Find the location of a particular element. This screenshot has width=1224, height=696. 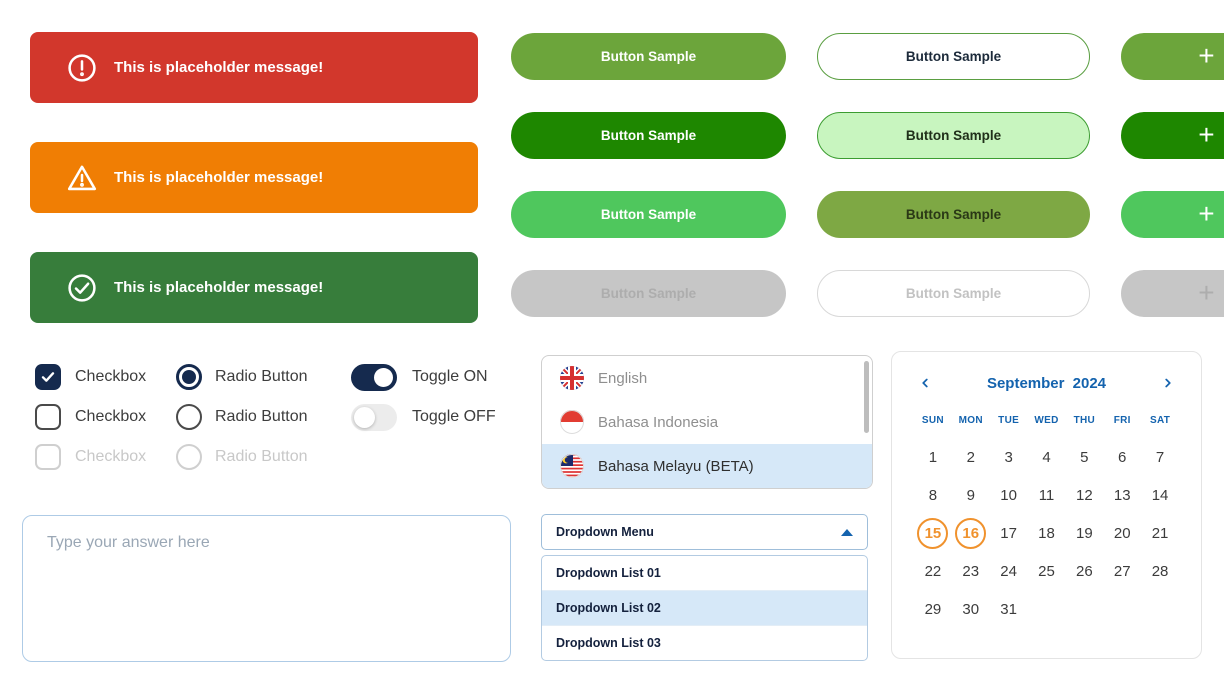

calendar-day: 25 is located at coordinates (1047, 571).